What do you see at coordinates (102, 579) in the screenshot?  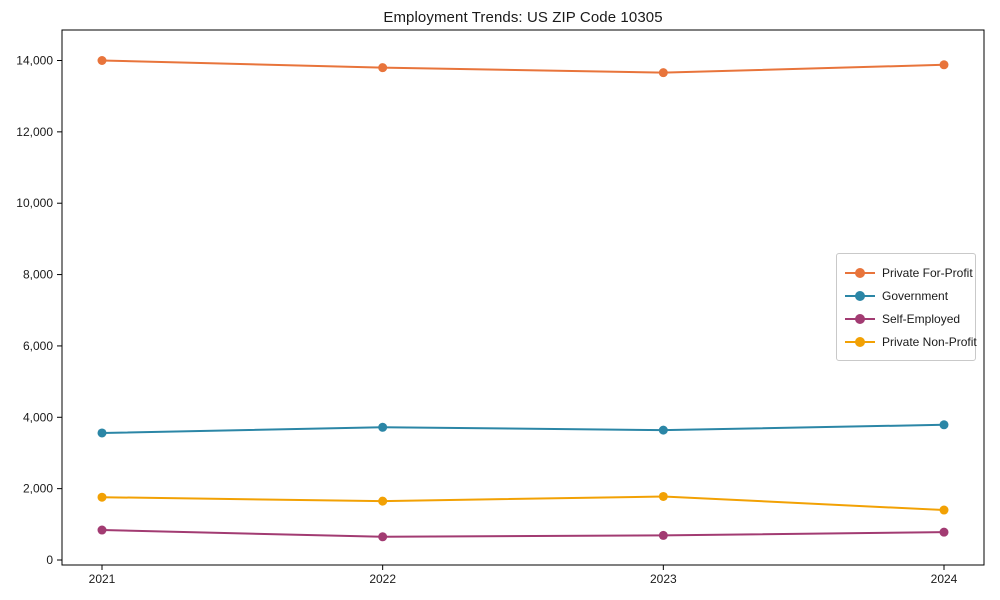 I see `x-axis-tick-label: 2021` at bounding box center [102, 579].